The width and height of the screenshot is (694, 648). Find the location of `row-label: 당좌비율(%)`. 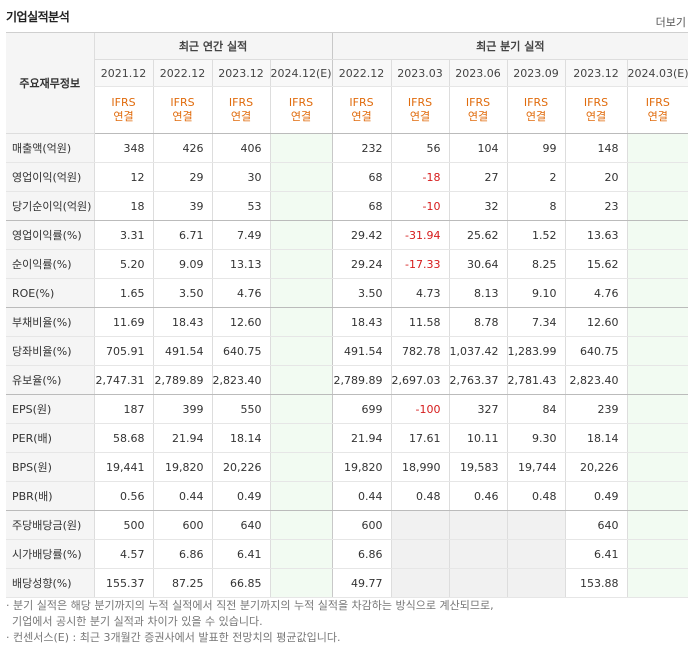

row-label: 당좌비율(%) is located at coordinates (50, 351).